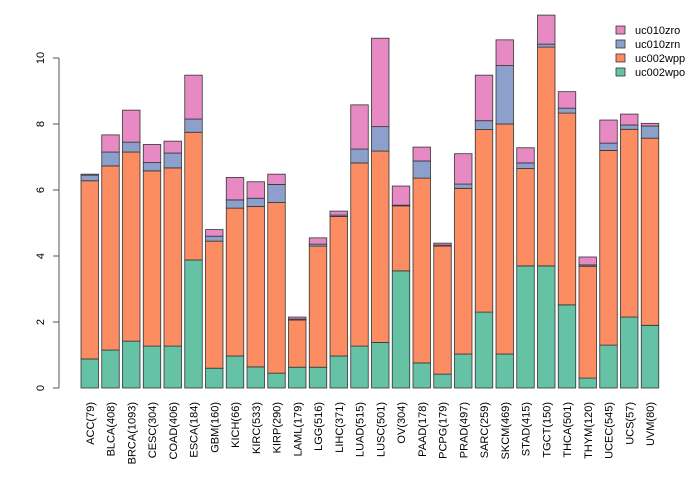  What do you see at coordinates (620, 44) in the screenshot?
I see `legend-swatch-uc010zrn` at bounding box center [620, 44].